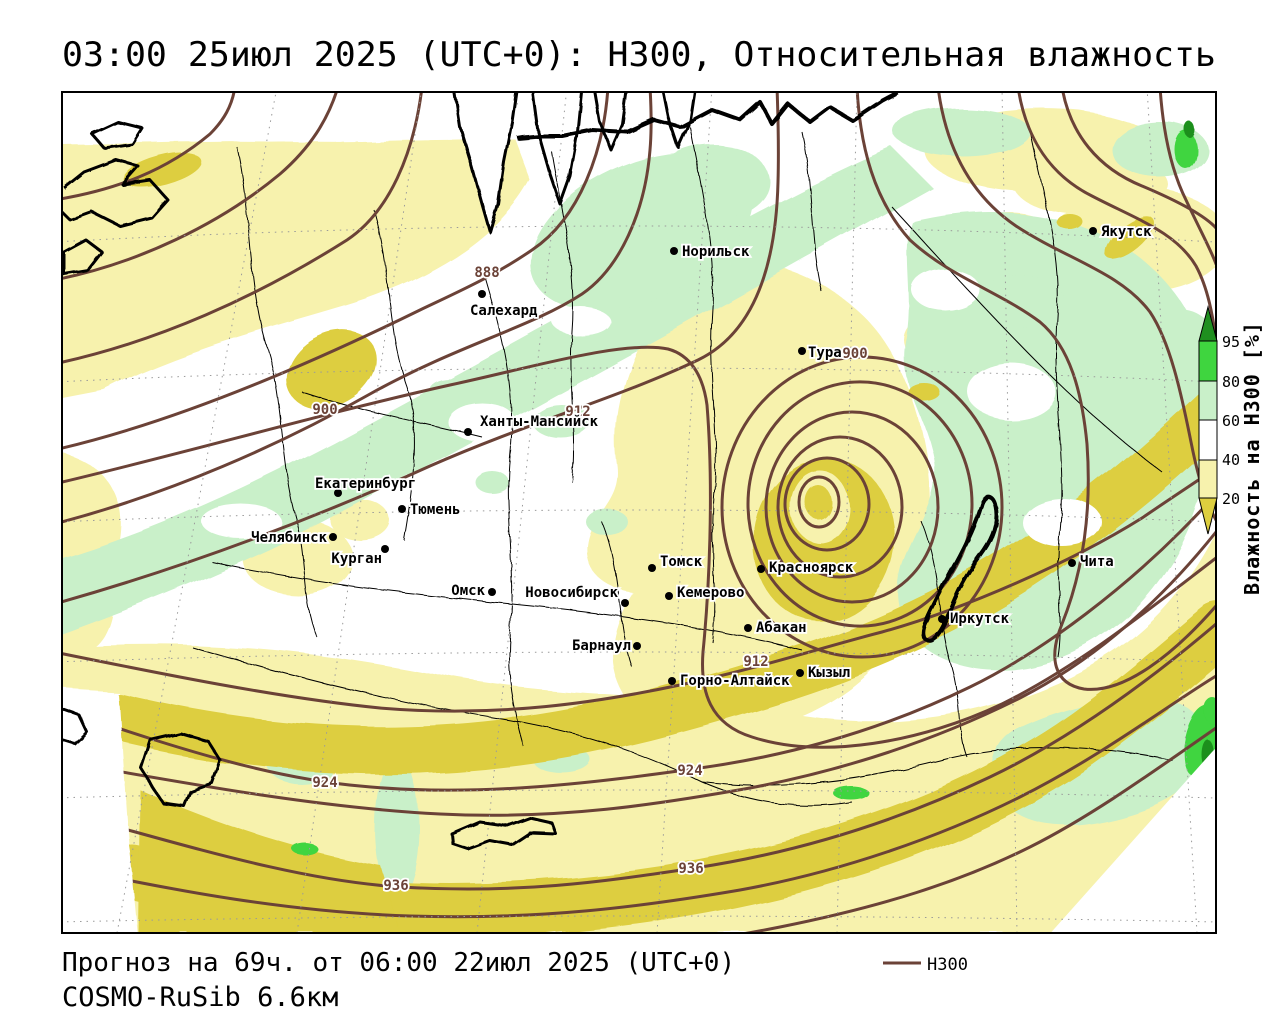  What do you see at coordinates (395, 886) in the screenshot?
I see `contour-label-7: 936` at bounding box center [395, 886].